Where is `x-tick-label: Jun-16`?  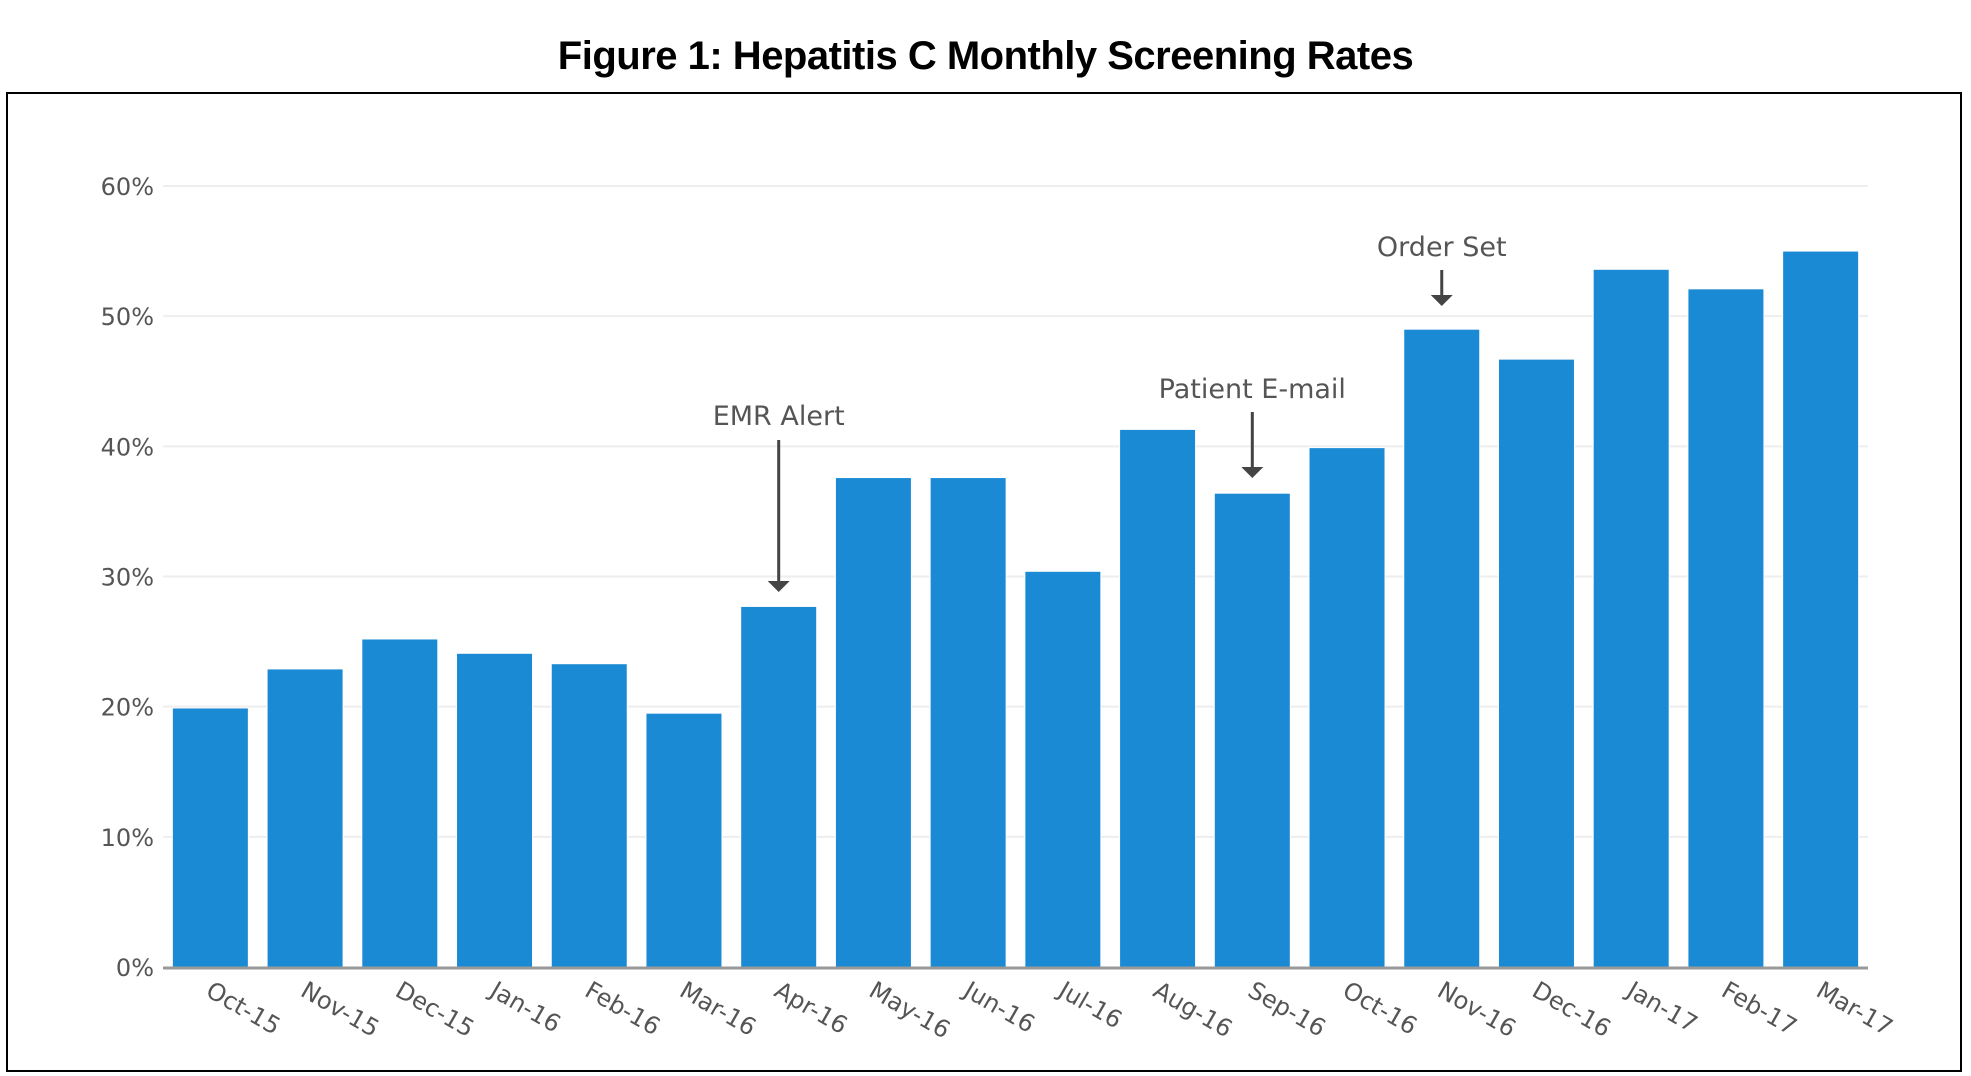
x-tick-label: Jun-16 is located at coordinates (998, 1007).